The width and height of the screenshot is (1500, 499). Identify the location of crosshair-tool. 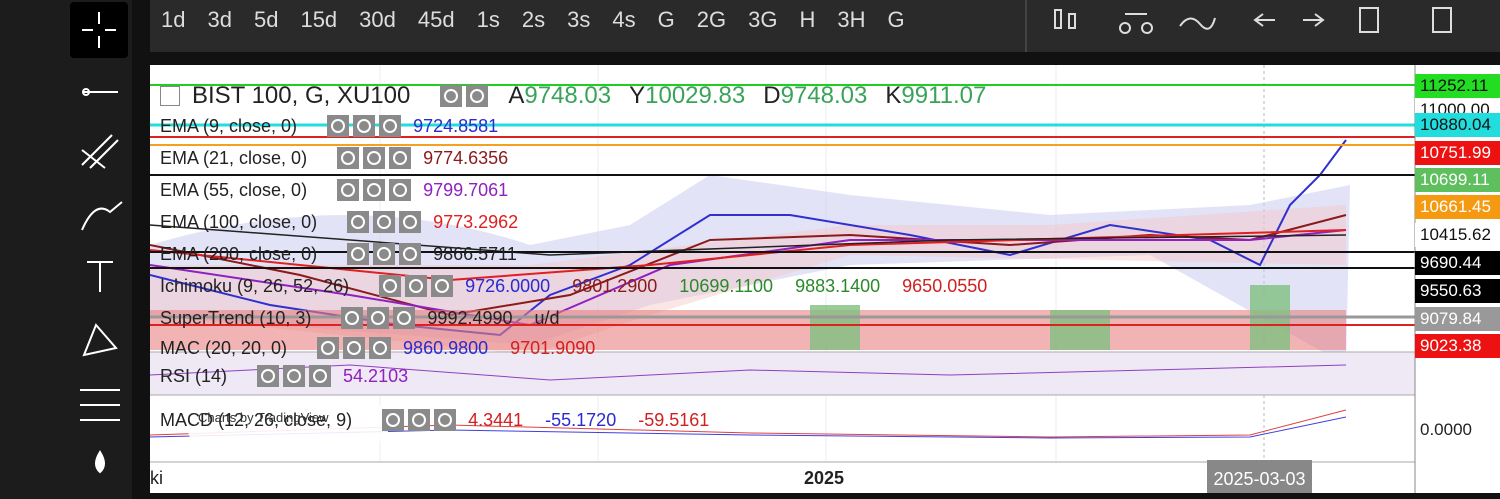
(99, 30).